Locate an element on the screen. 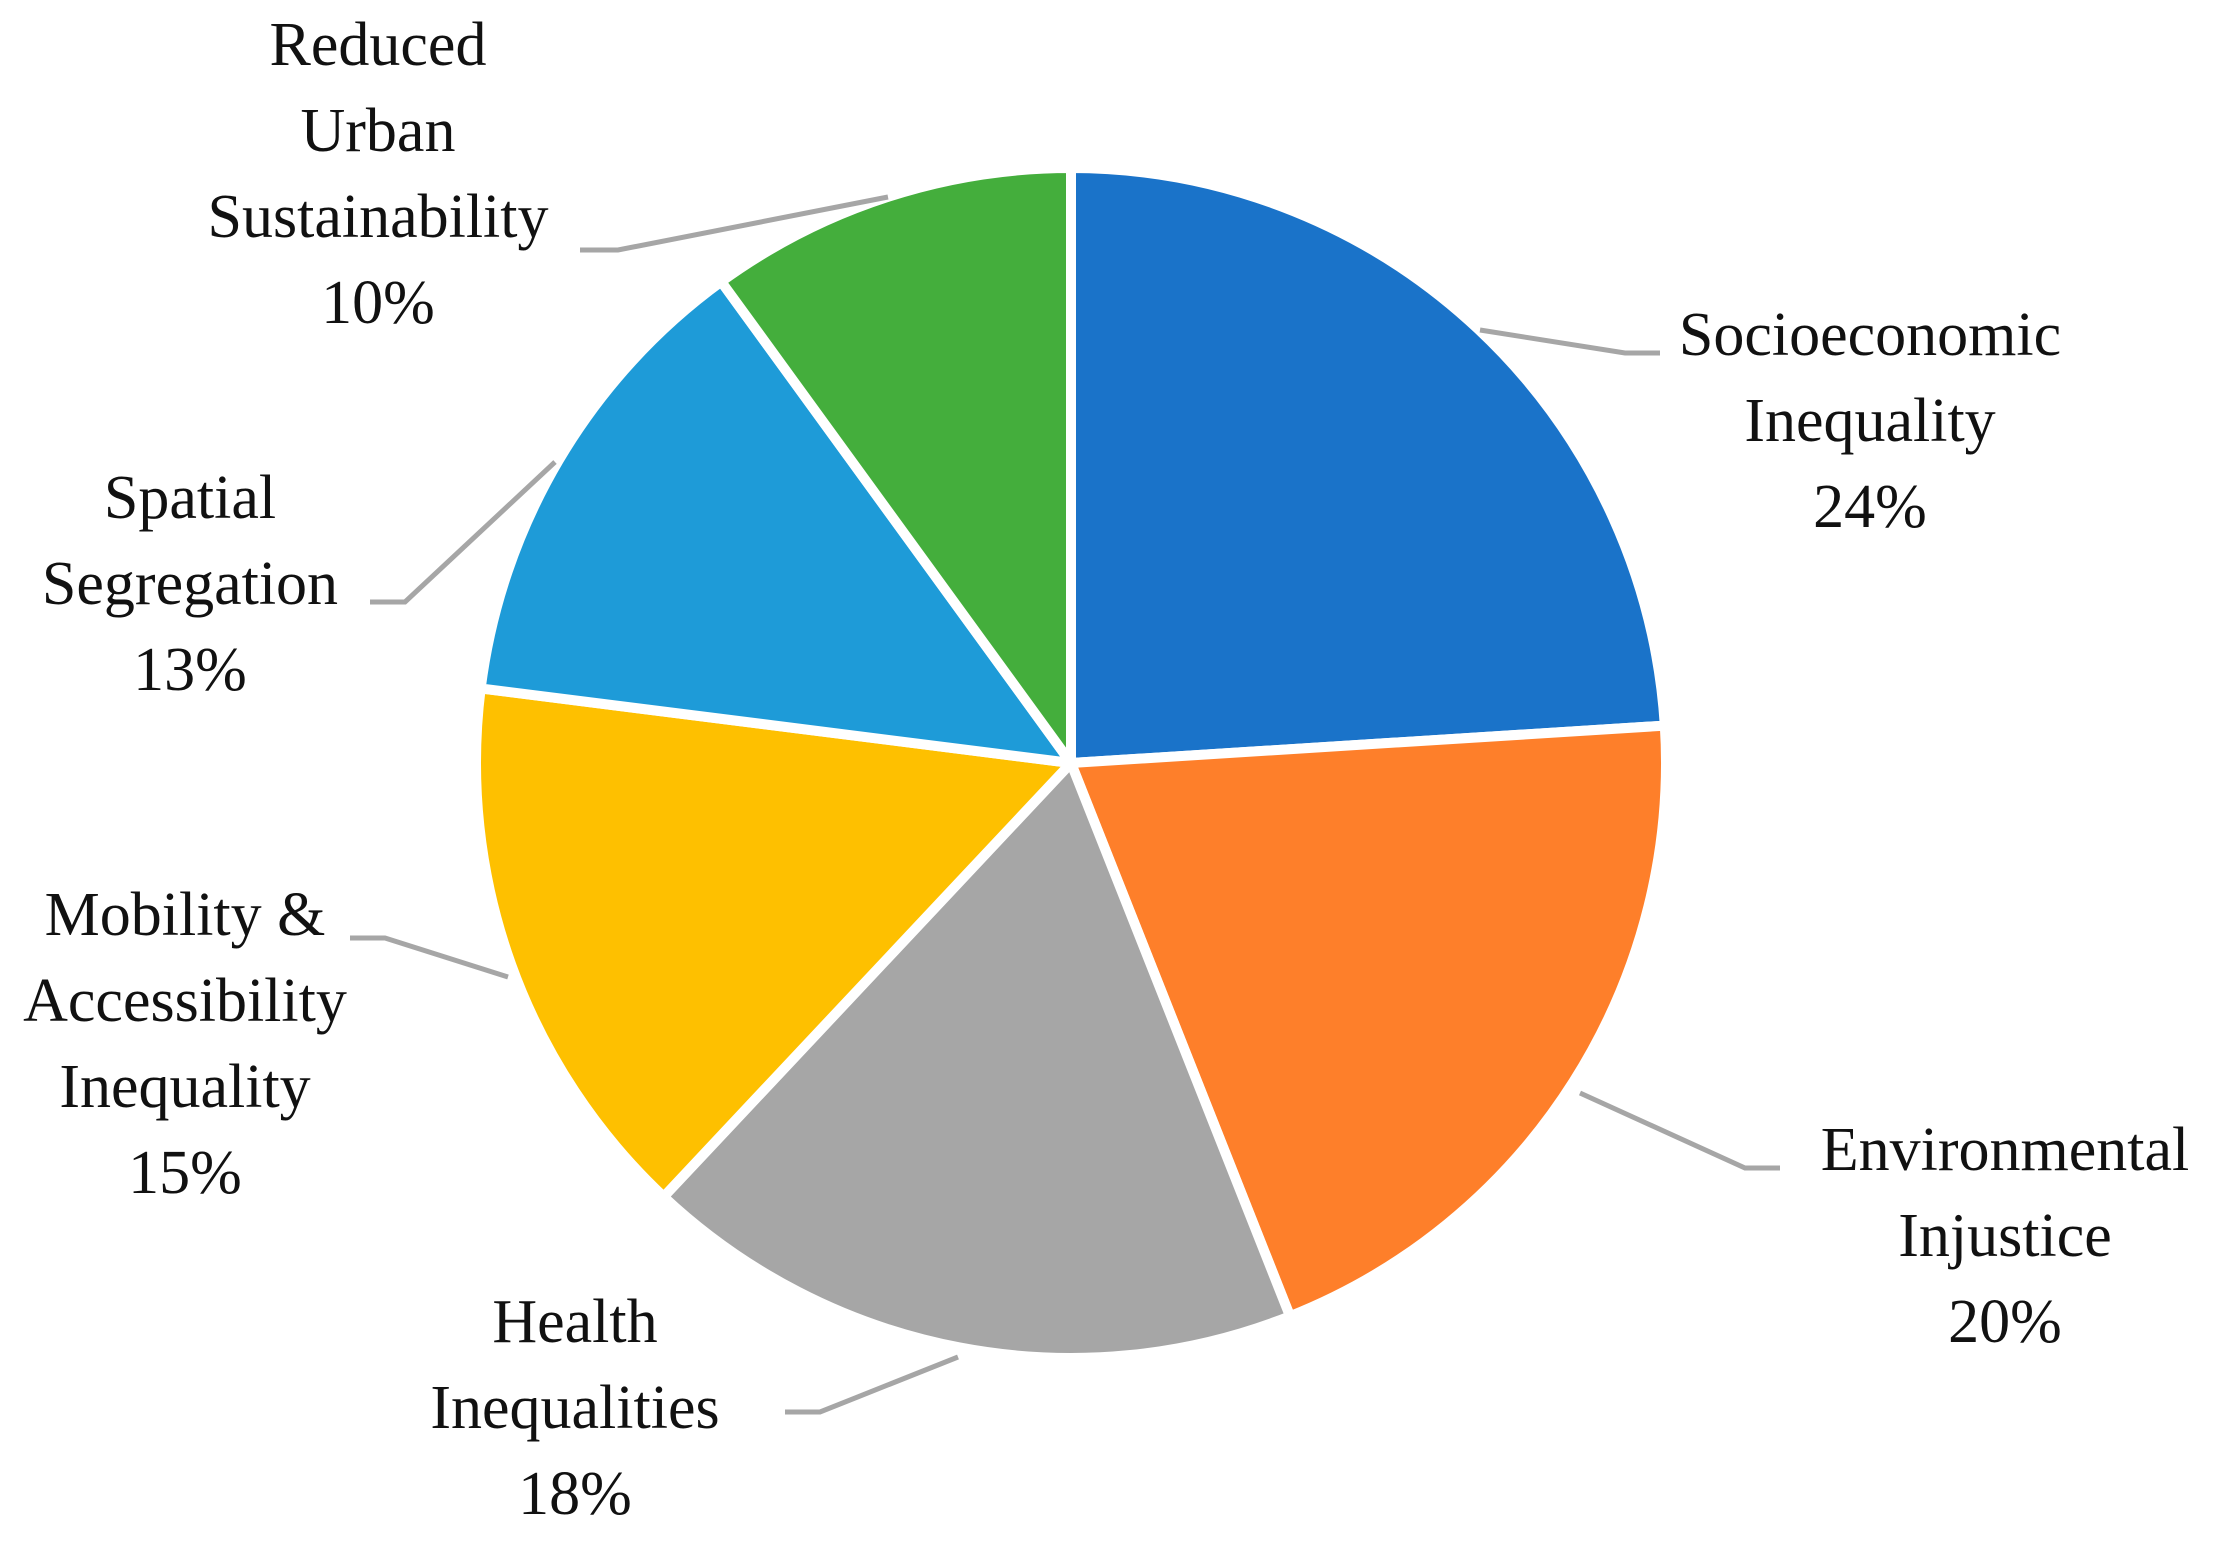 This screenshot has height=1542, width=2233. slice-label-spatial-segregation: Spatial Segregation 13% is located at coordinates (190, 584).